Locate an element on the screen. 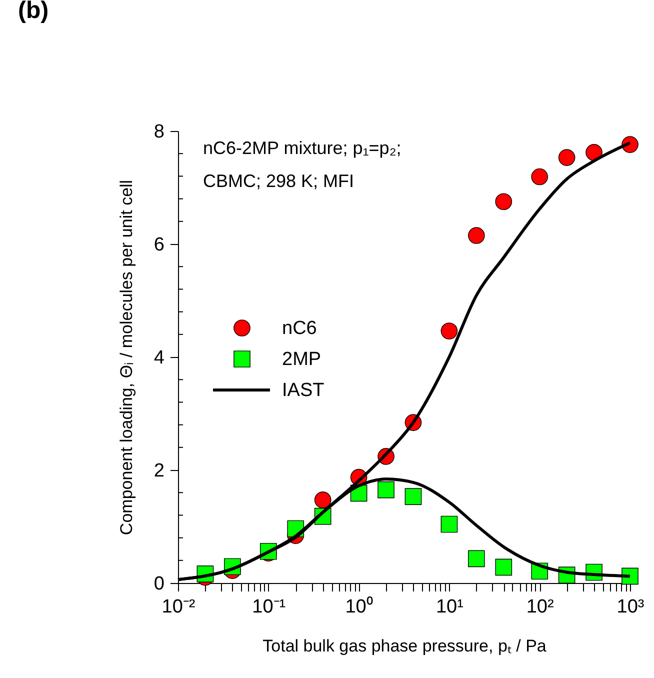 The width and height of the screenshot is (654, 678). x-tick-label: 10⁰ is located at coordinates (359, 607).